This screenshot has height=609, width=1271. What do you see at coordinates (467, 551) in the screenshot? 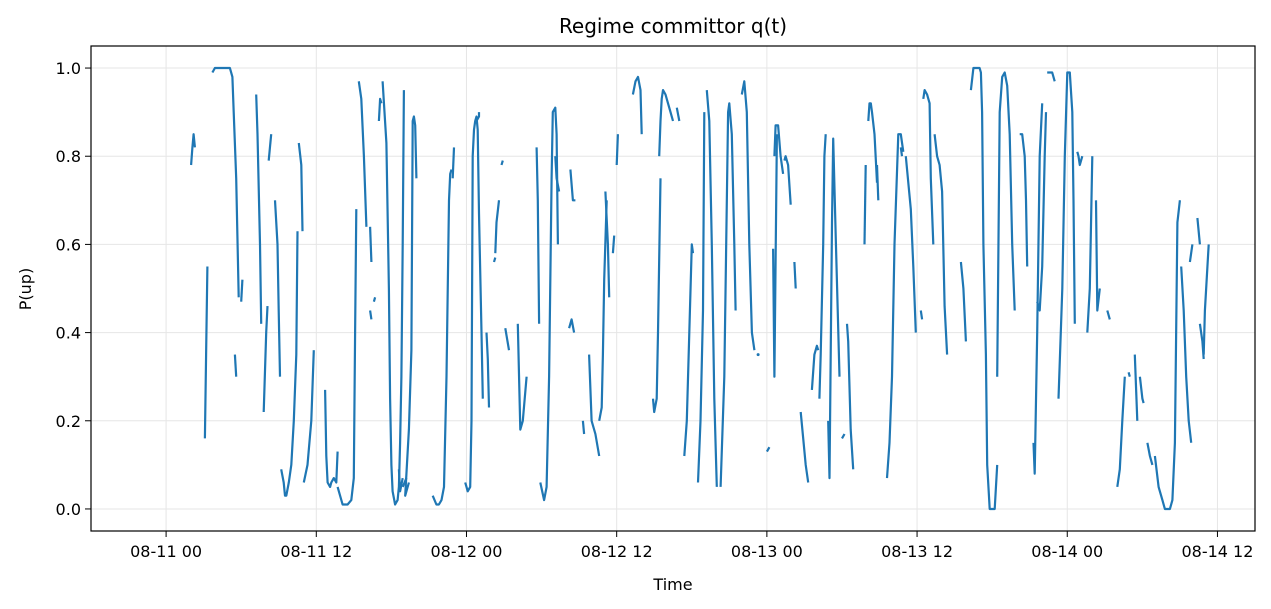
I see `x-tick-label: 08-12 00` at bounding box center [467, 551].